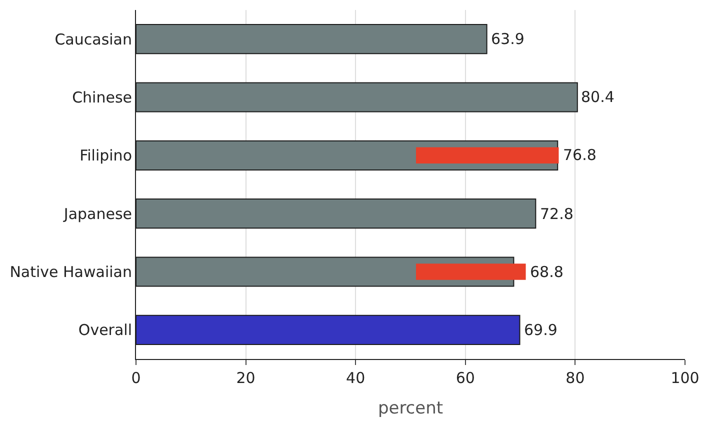 Image resolution: width=710 pixels, height=424 pixels. Describe the element at coordinates (541, 330) in the screenshot. I see `data-label: 69.9` at that location.